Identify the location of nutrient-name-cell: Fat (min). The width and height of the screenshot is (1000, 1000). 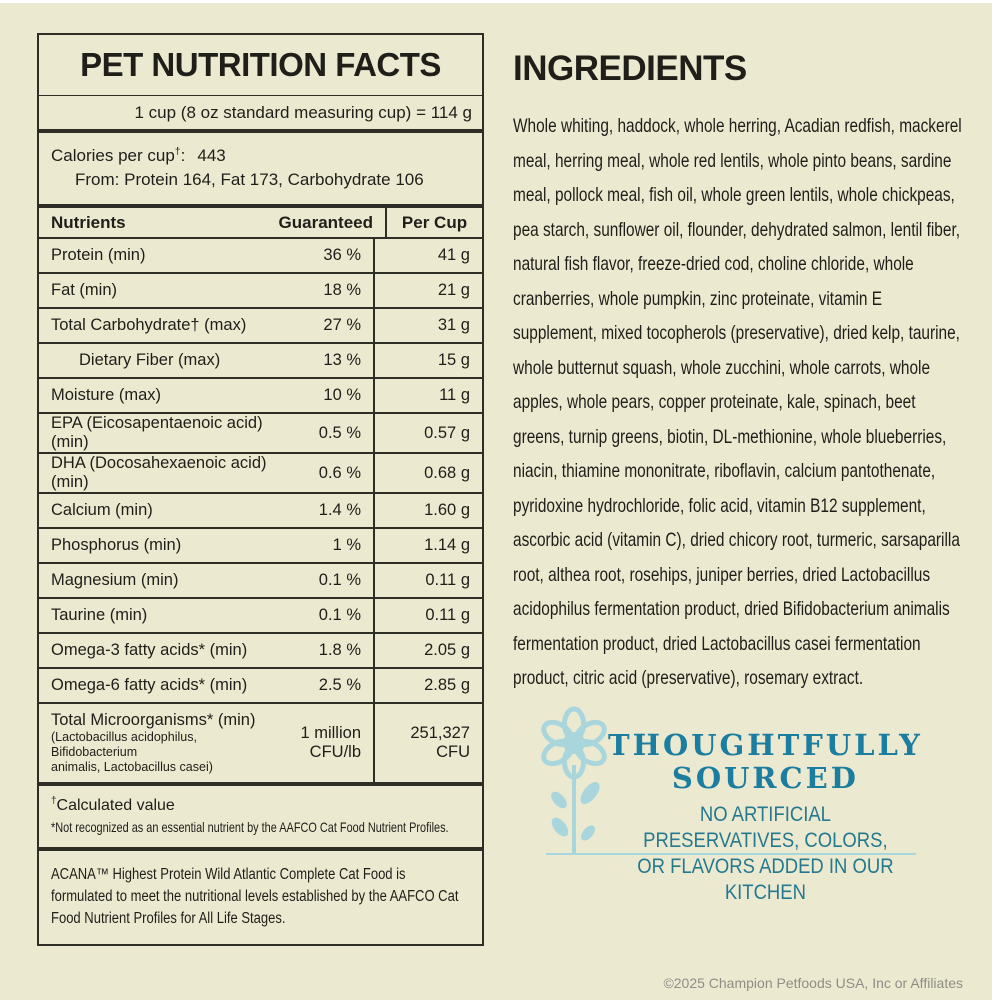
(160, 290).